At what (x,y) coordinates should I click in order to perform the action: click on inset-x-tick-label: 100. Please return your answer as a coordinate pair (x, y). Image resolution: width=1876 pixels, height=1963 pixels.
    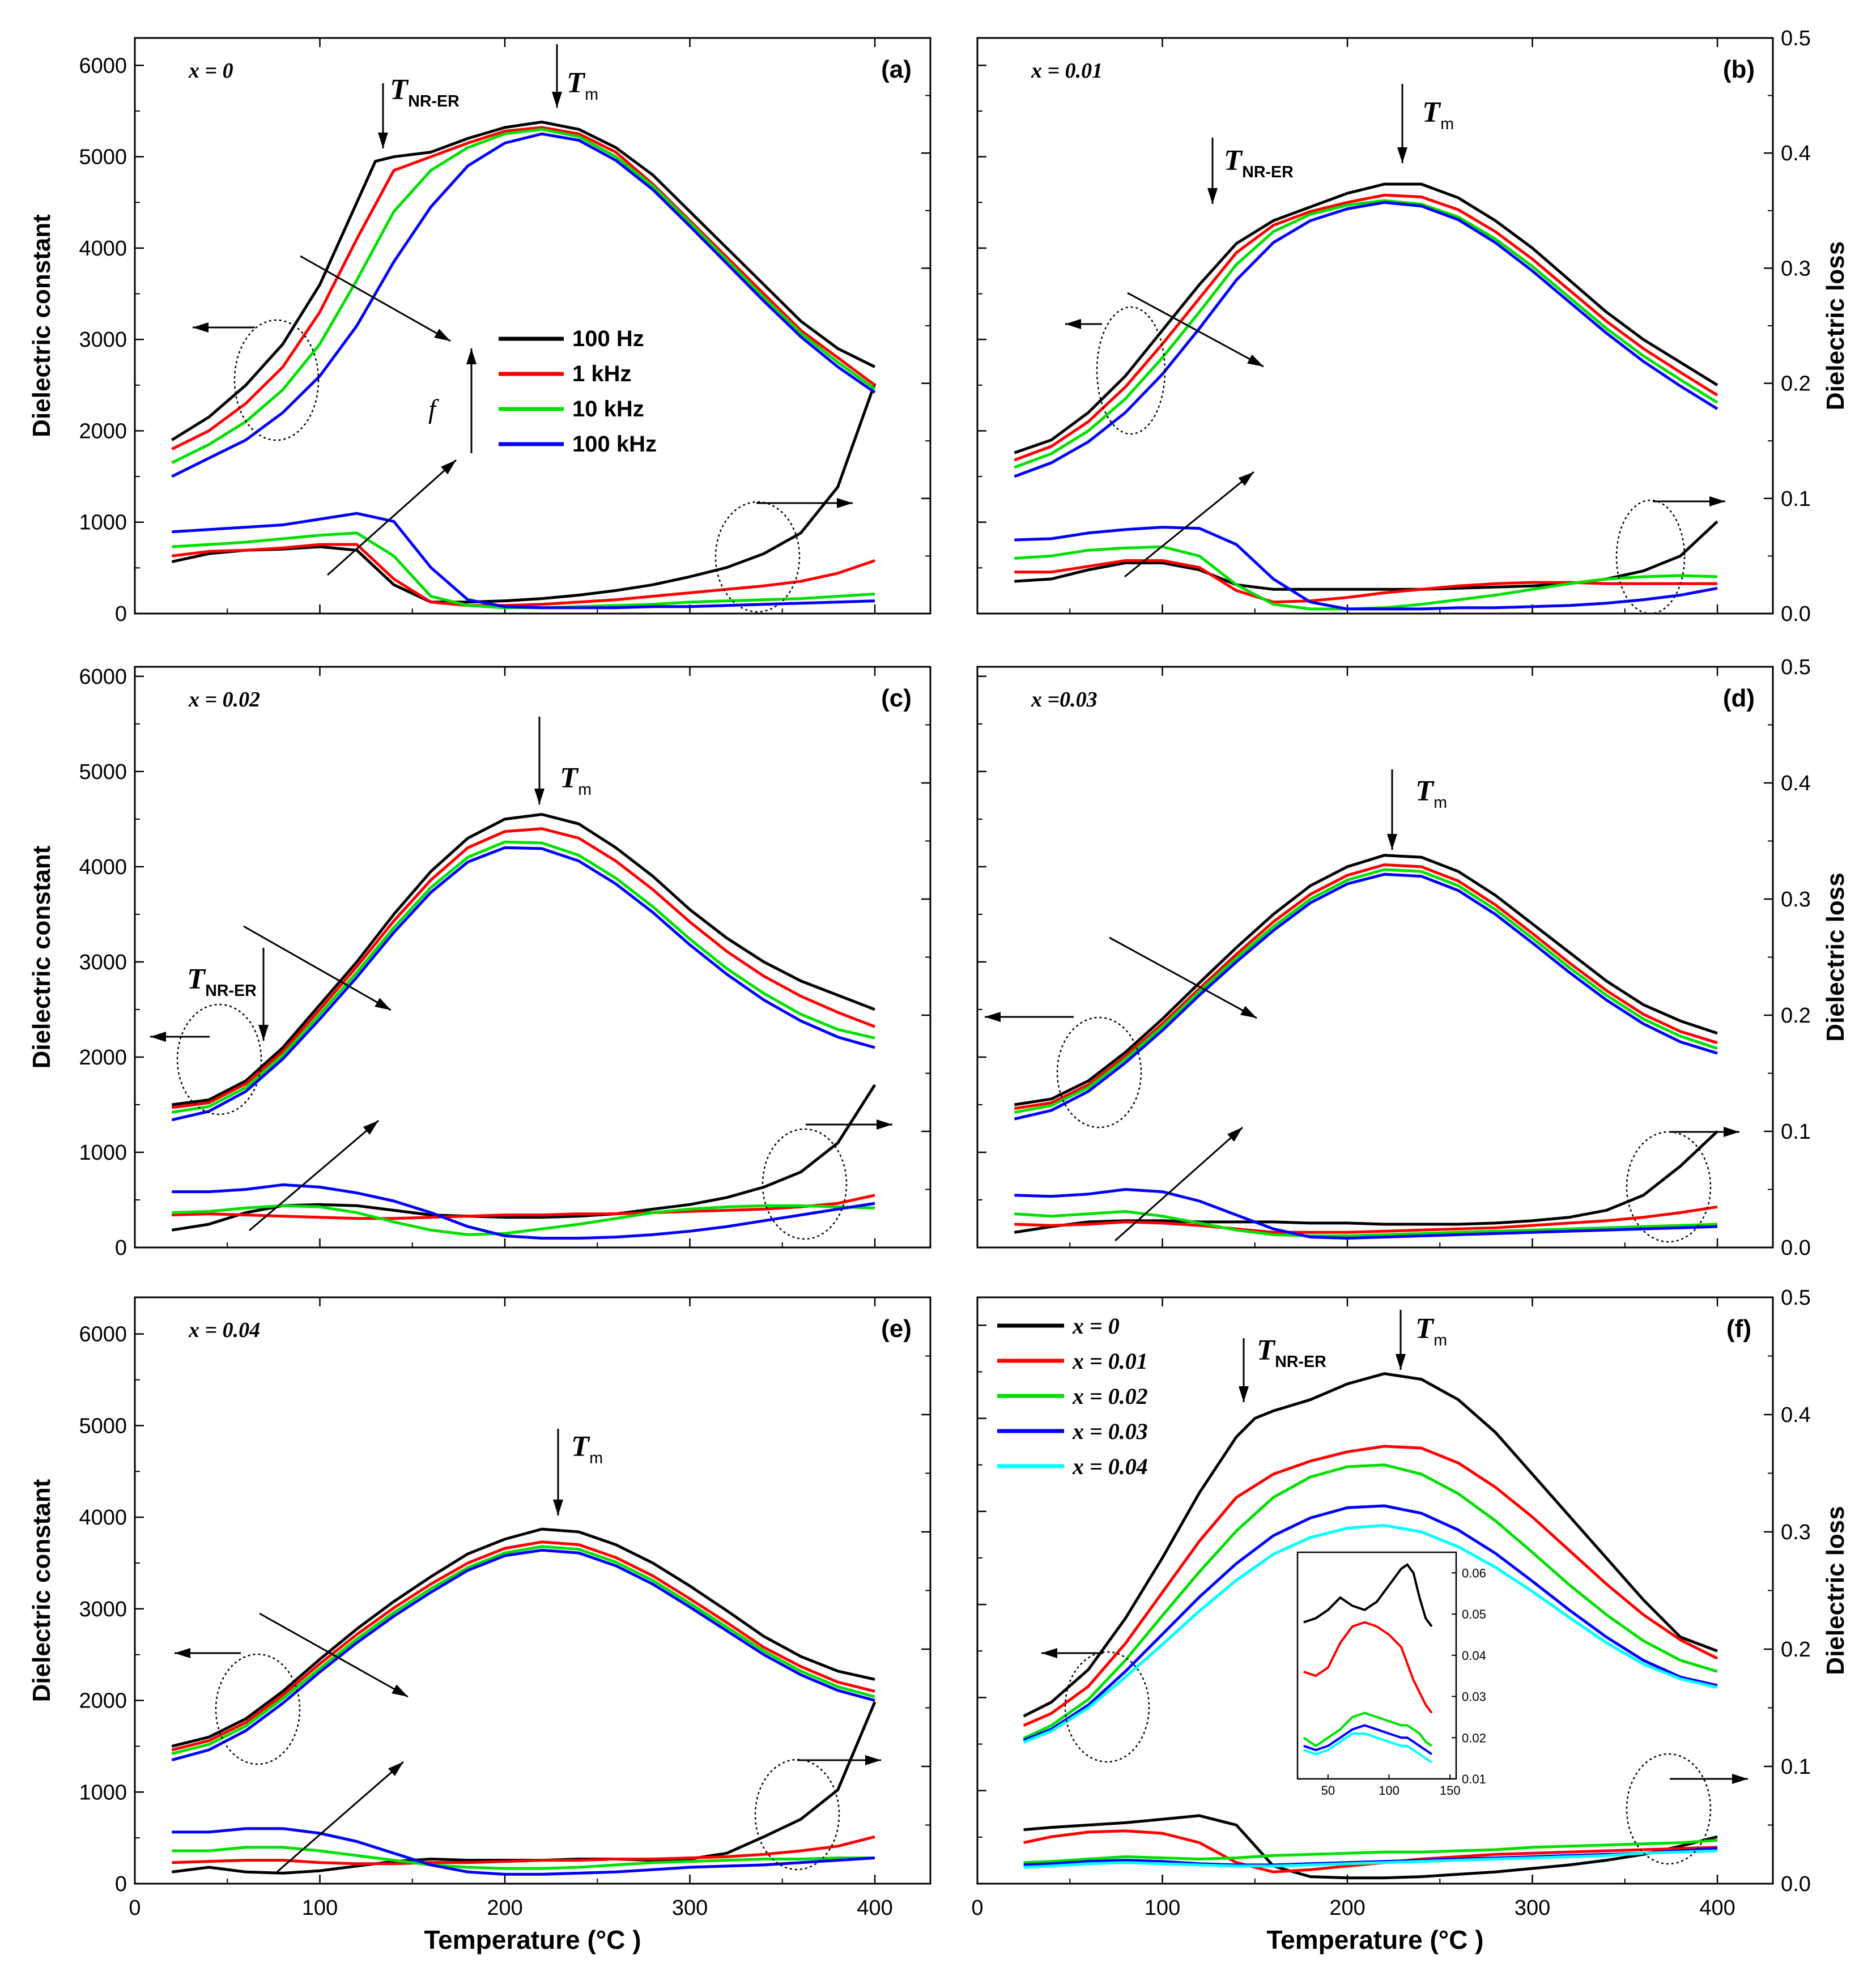
    Looking at the image, I should click on (1389, 1790).